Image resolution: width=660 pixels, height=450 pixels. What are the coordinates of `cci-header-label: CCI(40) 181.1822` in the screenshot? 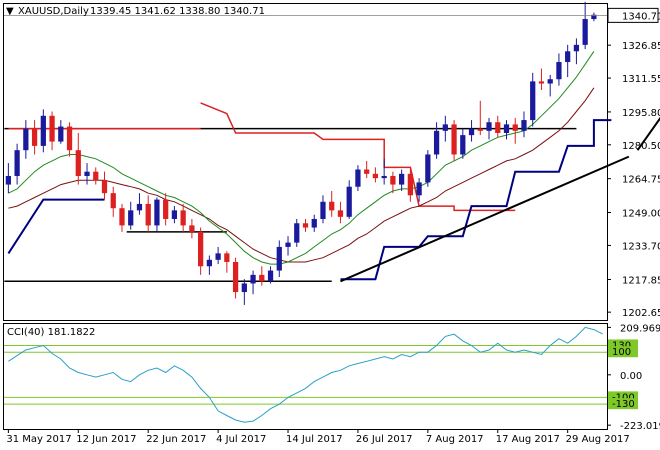 It's located at (51, 332).